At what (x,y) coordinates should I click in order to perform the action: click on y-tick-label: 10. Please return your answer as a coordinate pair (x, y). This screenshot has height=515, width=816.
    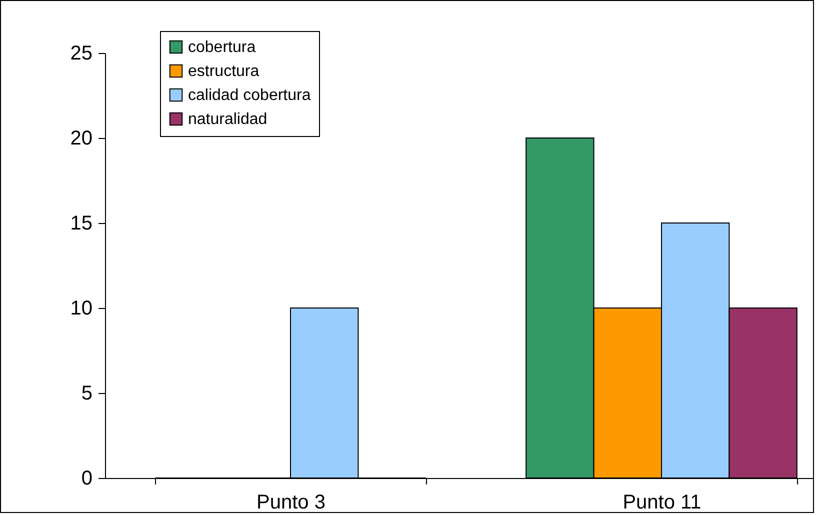
    Looking at the image, I should click on (81, 309).